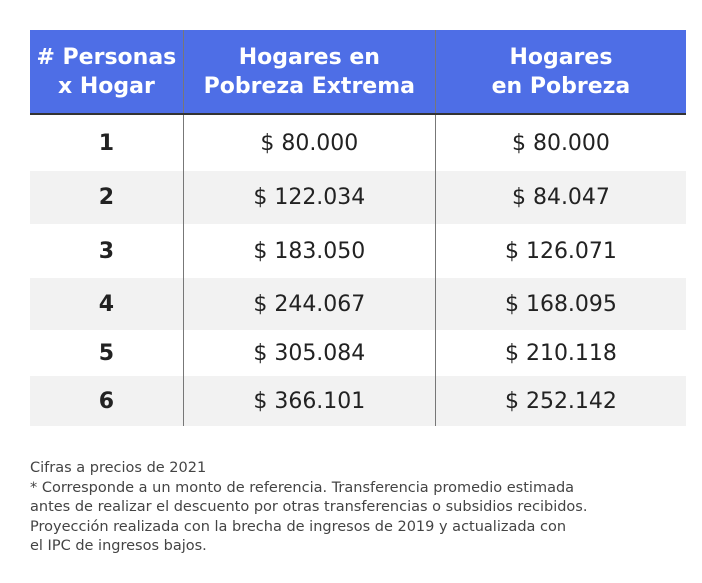 The image size is (702, 583). I want to click on table-cell: $ 84.047, so click(560, 197).